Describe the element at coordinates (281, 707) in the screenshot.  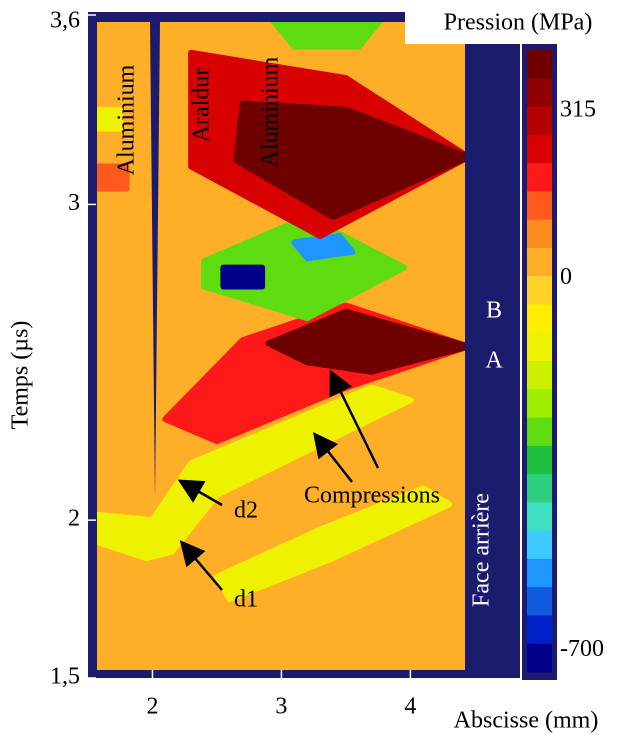
I see `x-tick-label: 3` at that location.